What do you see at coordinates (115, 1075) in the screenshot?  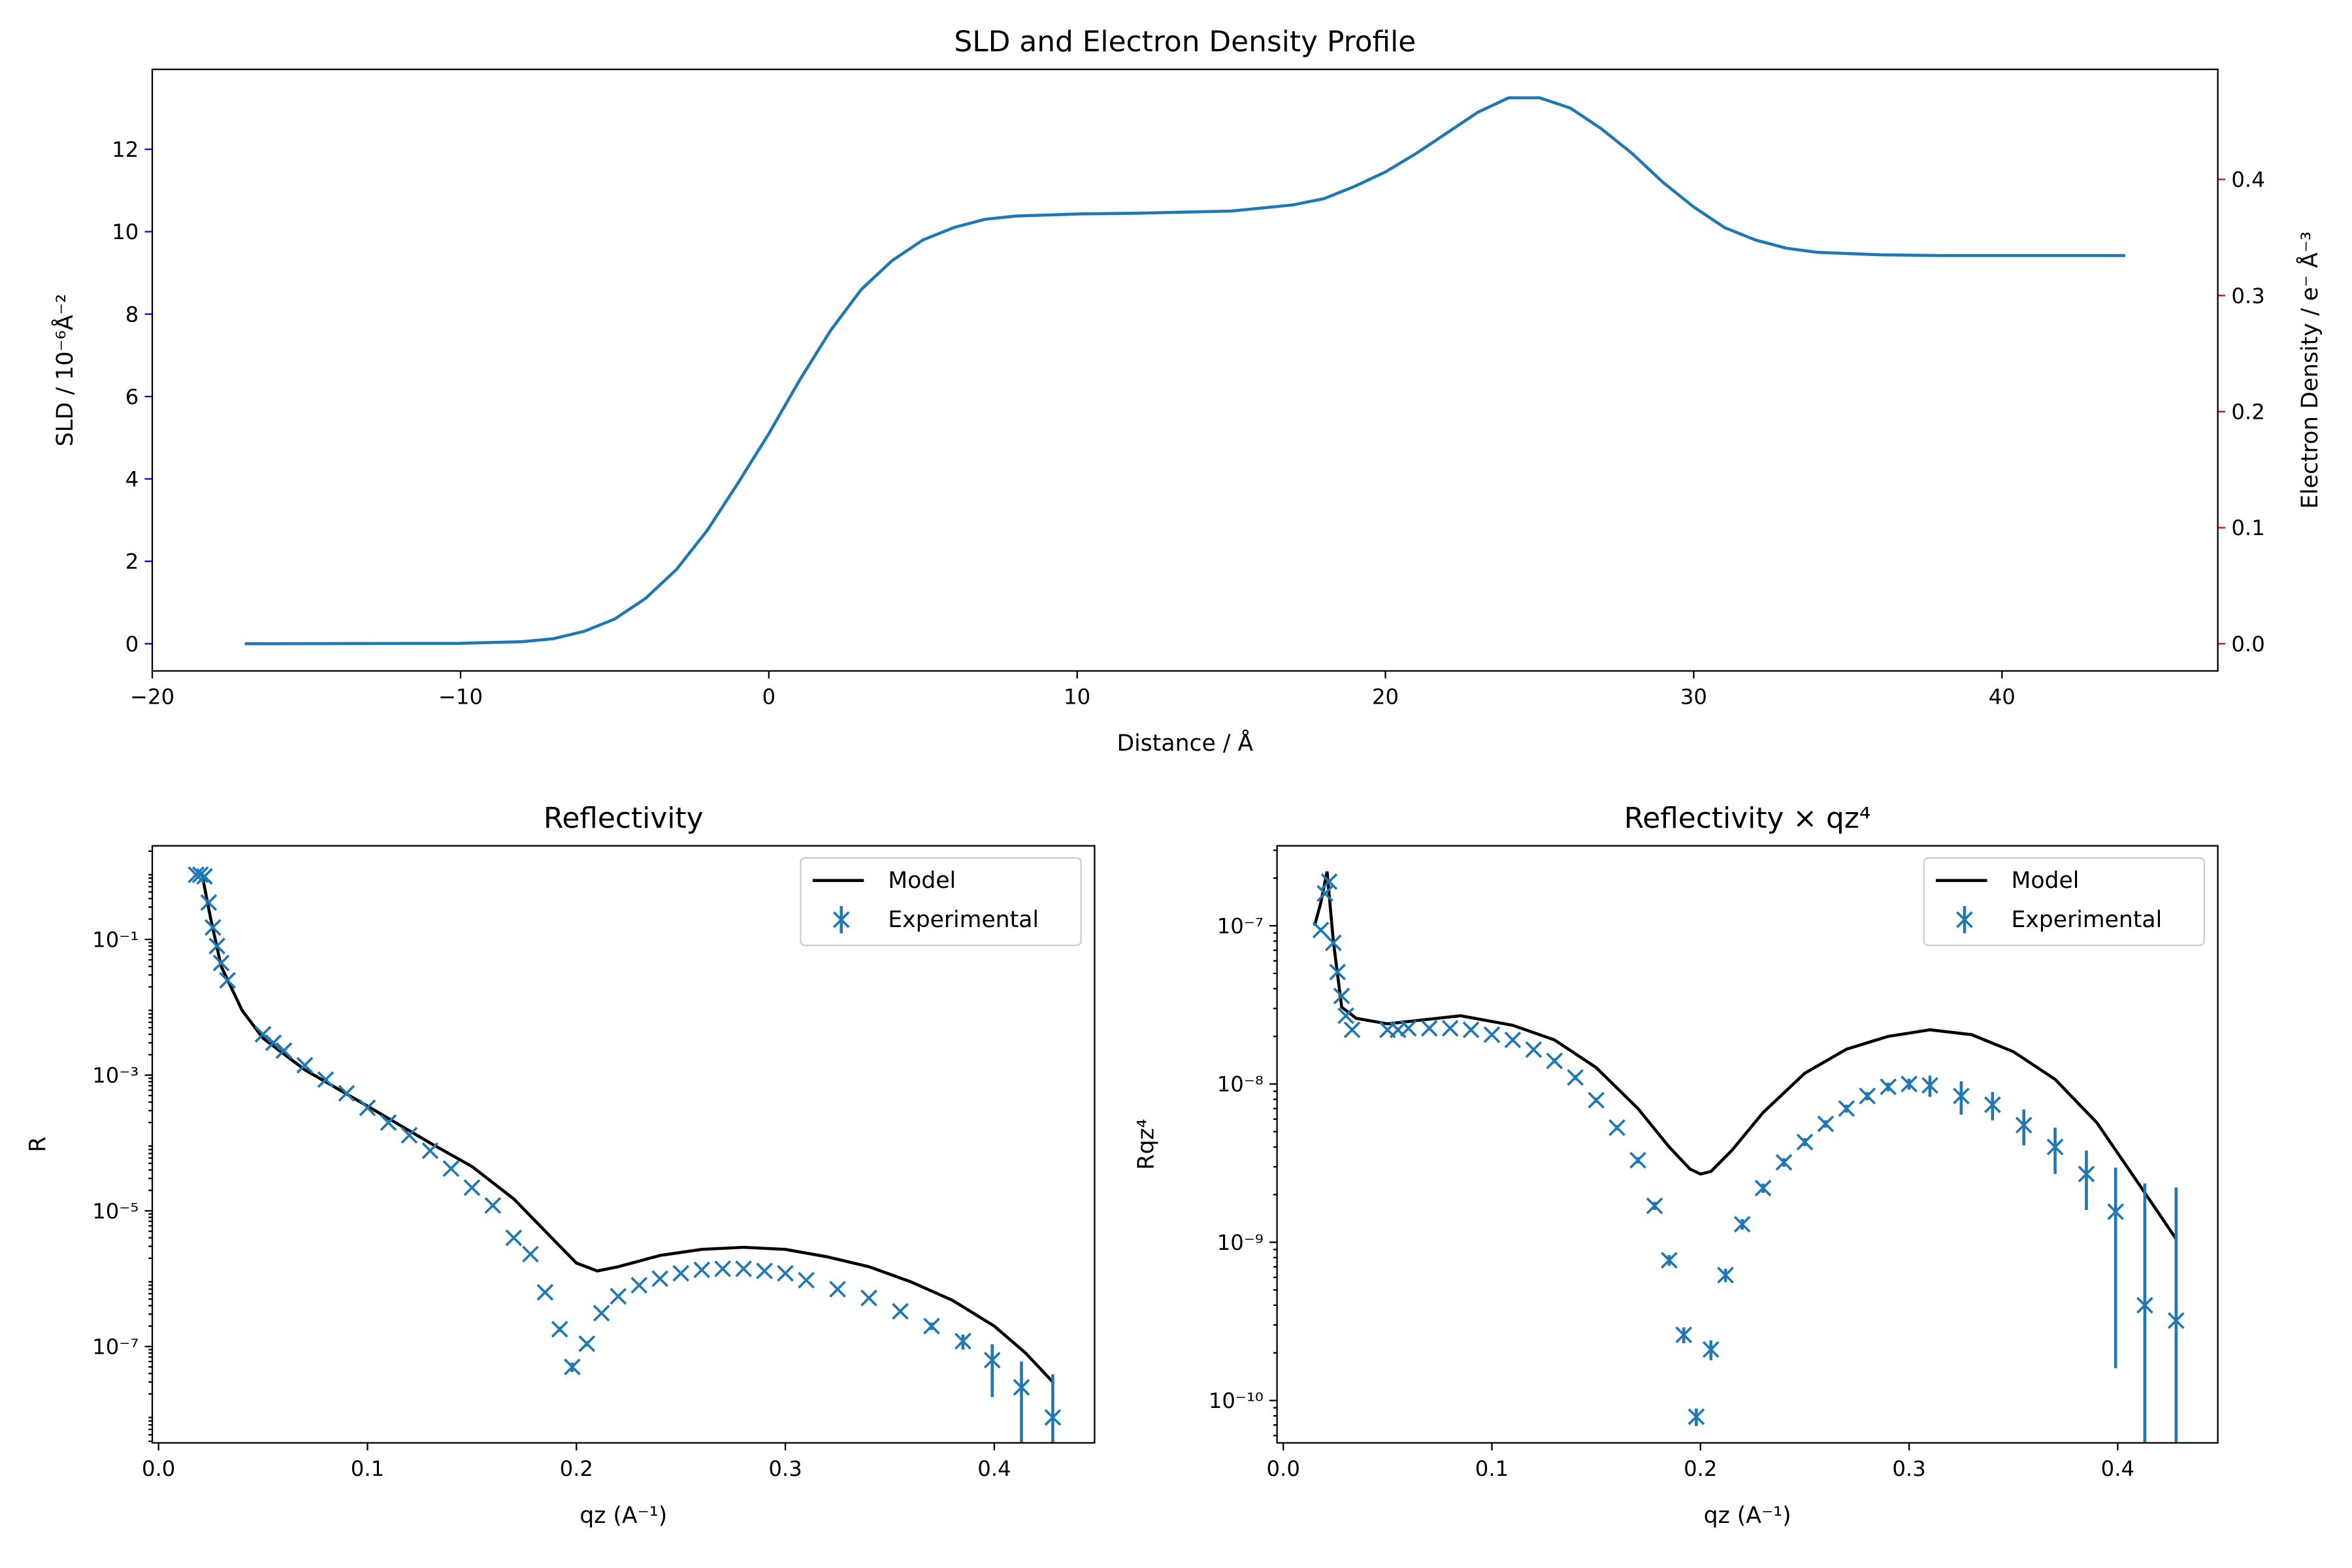 I see `y-tick-label: 10⁻³` at bounding box center [115, 1075].